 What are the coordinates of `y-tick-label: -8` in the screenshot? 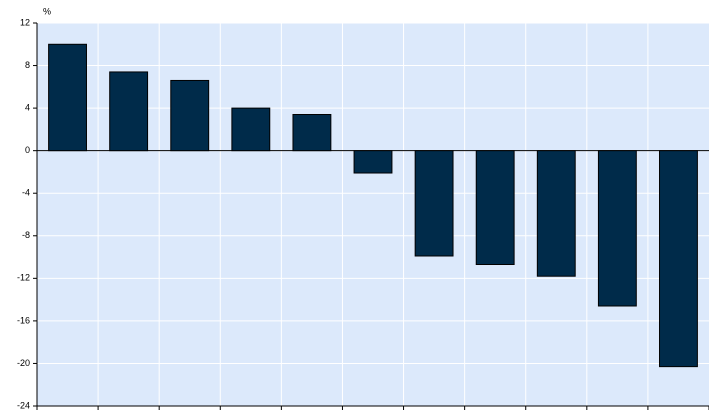 It's located at (26, 235).